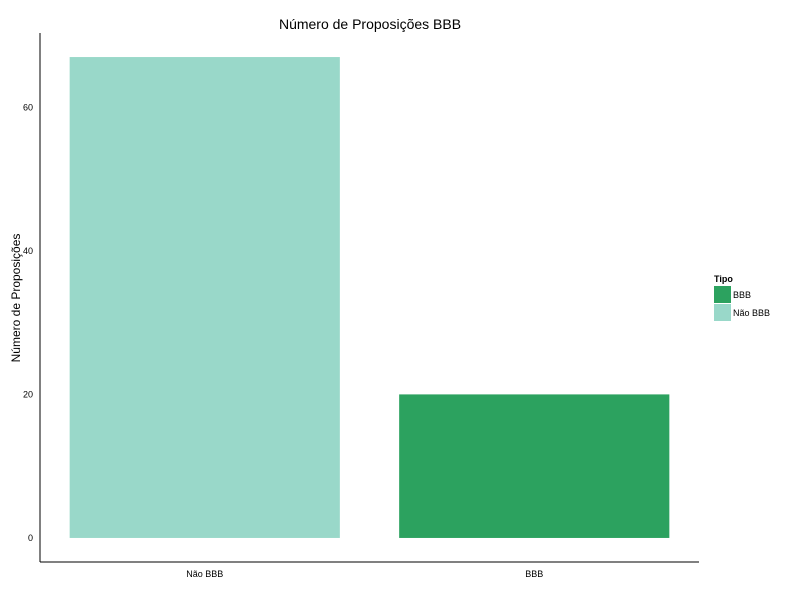 The height and width of the screenshot is (600, 800). Describe the element at coordinates (30, 538) in the screenshot. I see `y-tick-label: 0` at that location.